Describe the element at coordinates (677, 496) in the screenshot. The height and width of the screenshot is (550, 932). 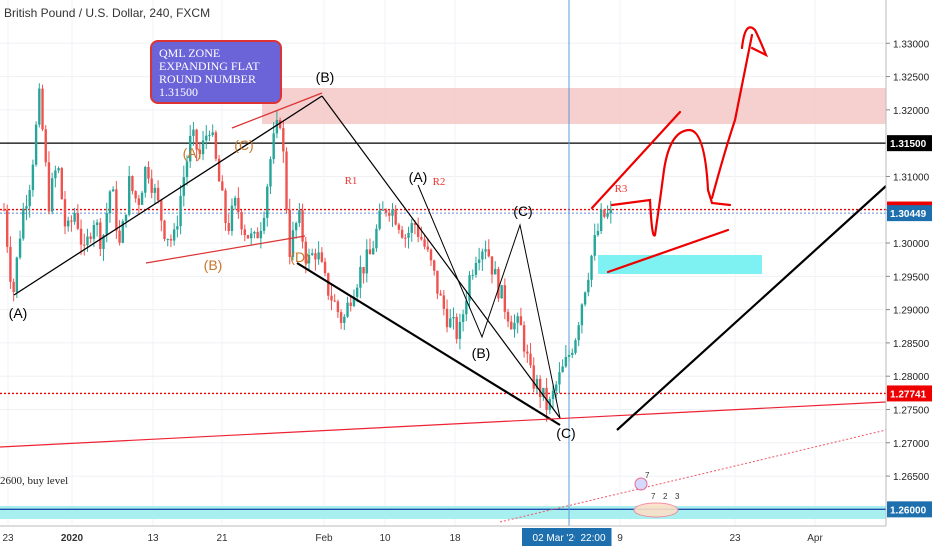
I see `event-count: 3` at that location.